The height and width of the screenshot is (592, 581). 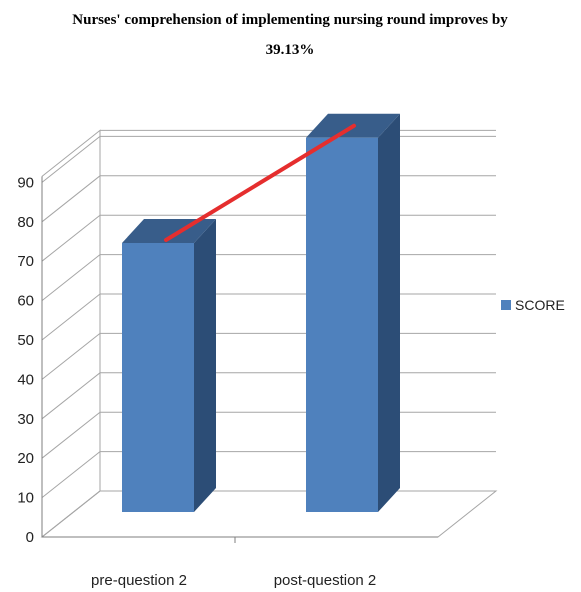 I want to click on y-tick-label: 20, so click(x=25, y=458).